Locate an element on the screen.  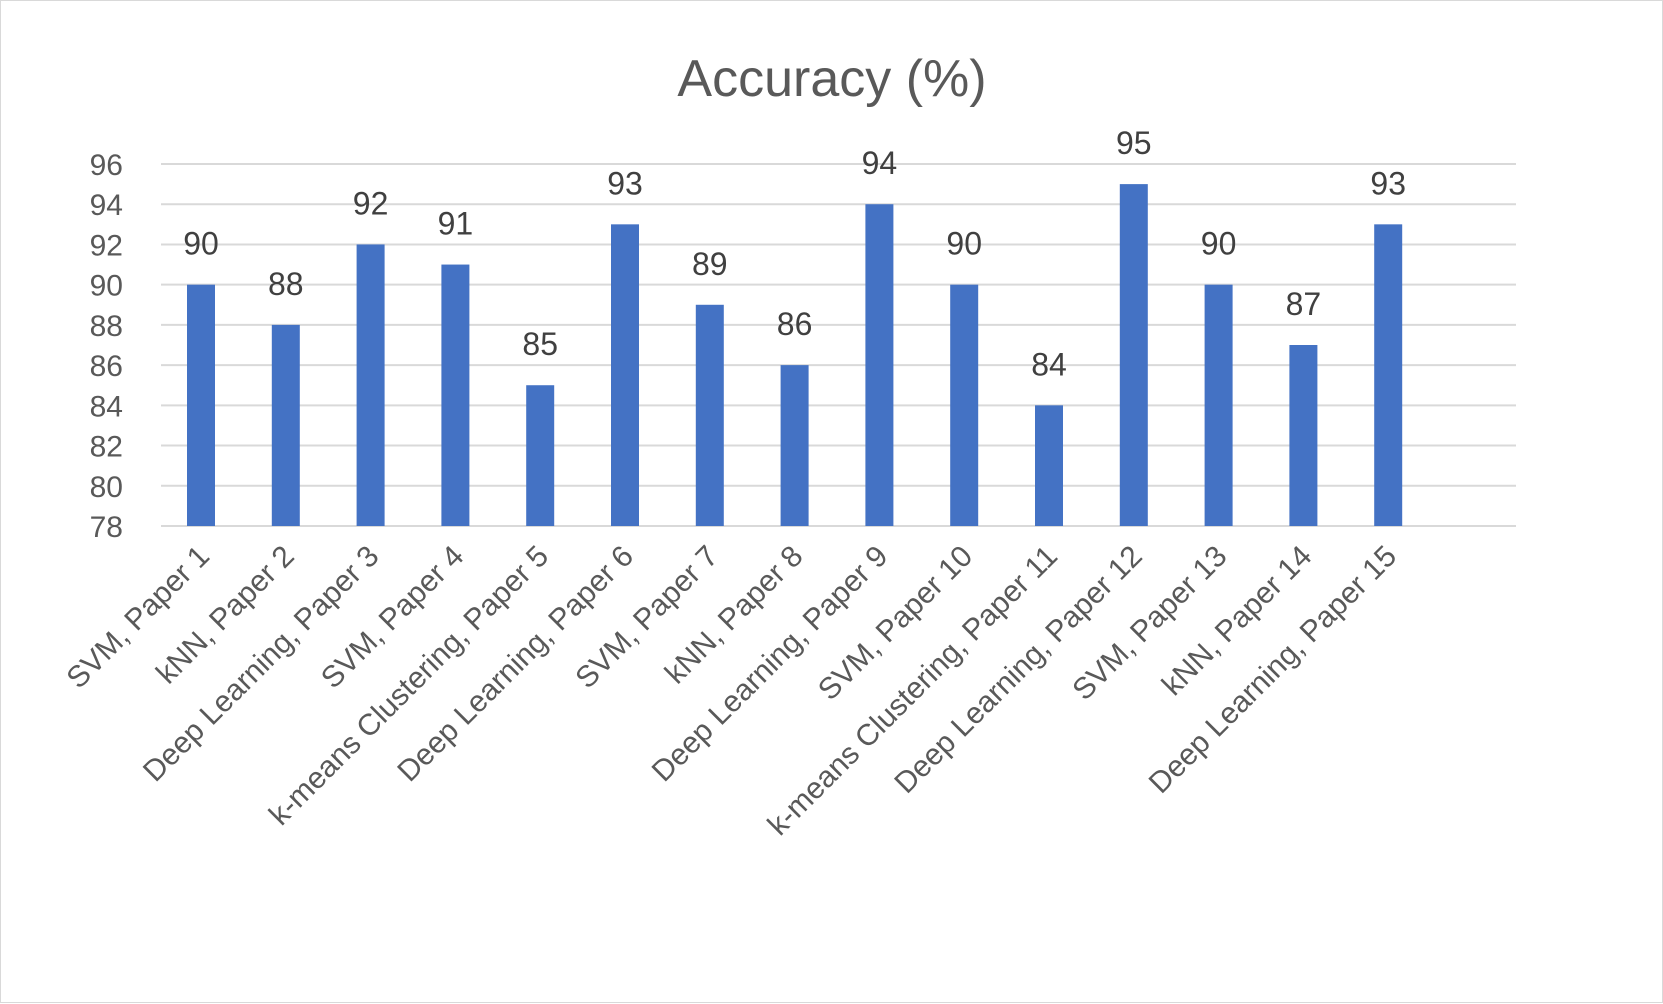
y-tick-label: 86 is located at coordinates (106, 366).